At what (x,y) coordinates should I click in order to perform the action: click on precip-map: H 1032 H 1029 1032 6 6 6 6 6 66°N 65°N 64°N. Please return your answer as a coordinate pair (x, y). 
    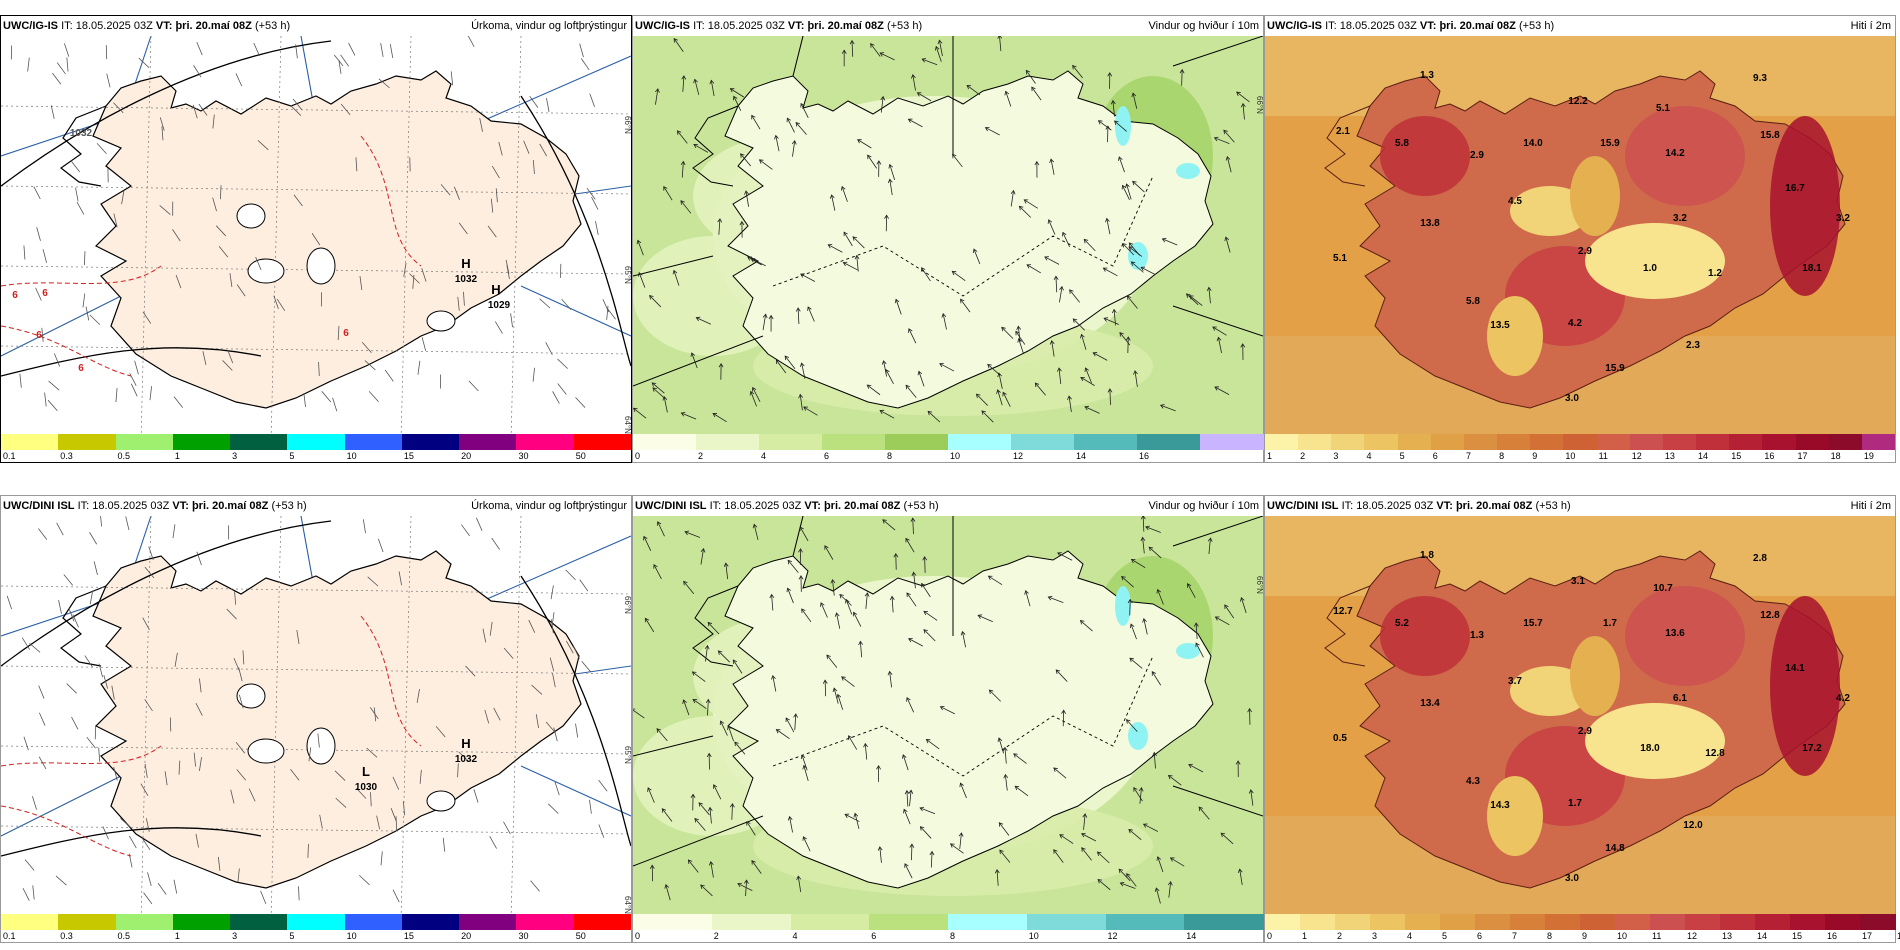
    Looking at the image, I should click on (316, 239).